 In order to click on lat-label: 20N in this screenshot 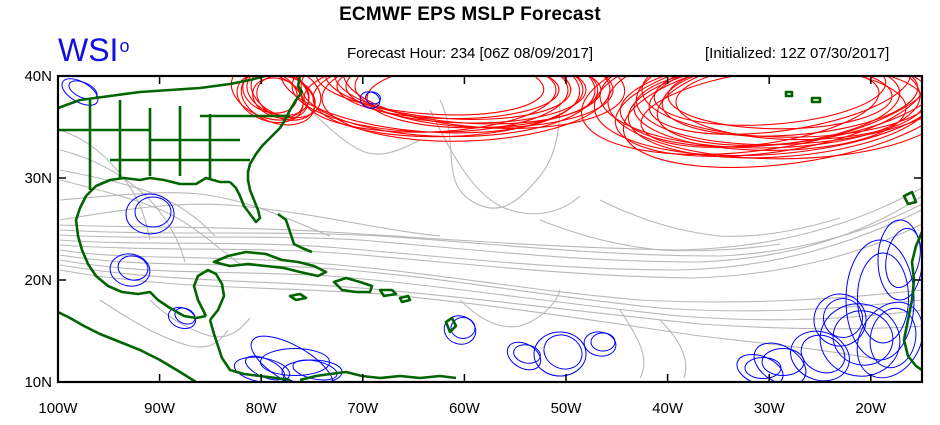, I will do `click(38, 280)`.